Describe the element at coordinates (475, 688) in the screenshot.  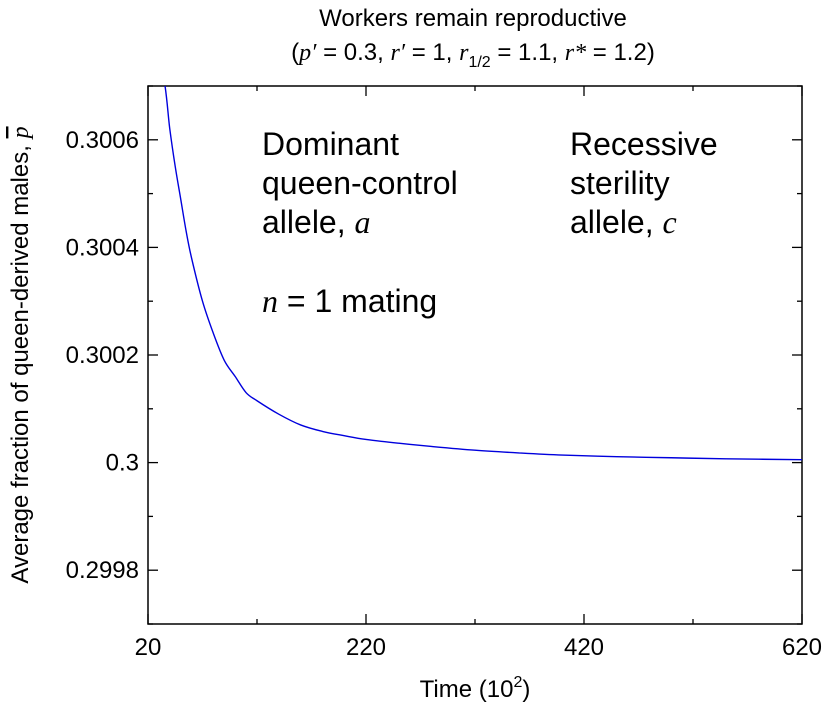
I see `x-axis-label: Time (102)` at that location.